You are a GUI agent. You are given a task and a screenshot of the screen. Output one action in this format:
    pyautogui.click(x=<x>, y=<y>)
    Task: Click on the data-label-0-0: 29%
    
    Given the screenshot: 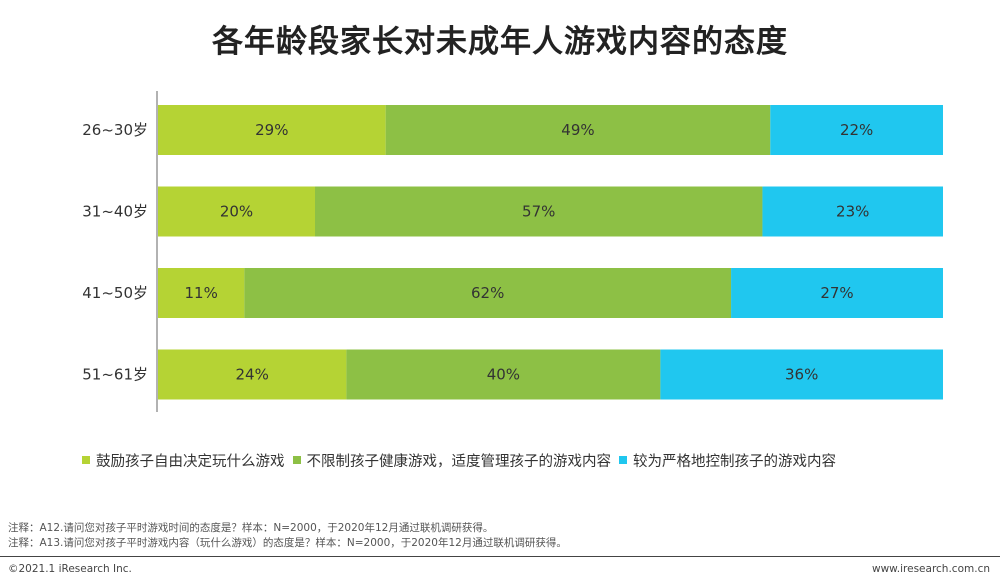 What is the action you would take?
    pyautogui.click(x=271, y=130)
    